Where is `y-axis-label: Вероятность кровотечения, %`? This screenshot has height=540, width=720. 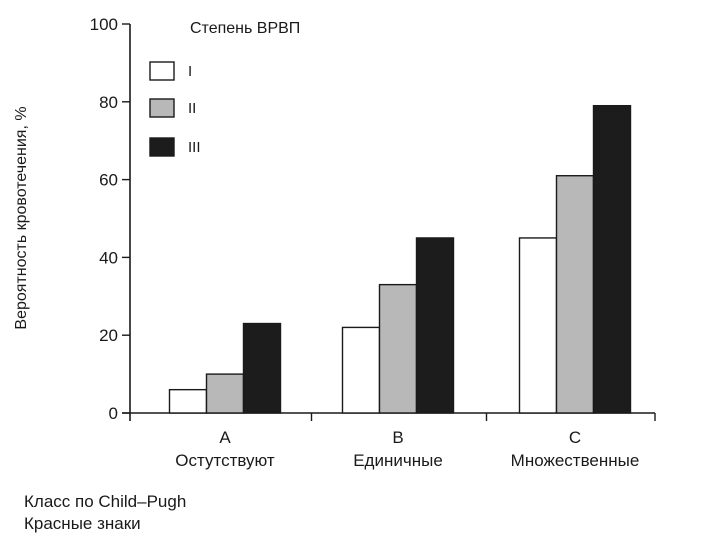 y-axis-label: Вероятность кровотечения, % is located at coordinates (21, 217).